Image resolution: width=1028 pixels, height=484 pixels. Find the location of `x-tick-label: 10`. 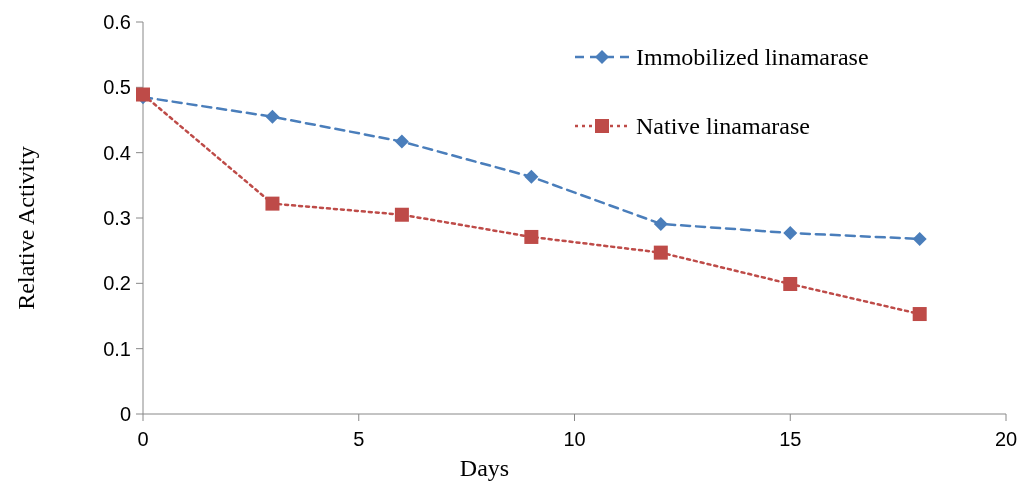

x-tick-label: 10 is located at coordinates (574, 439).